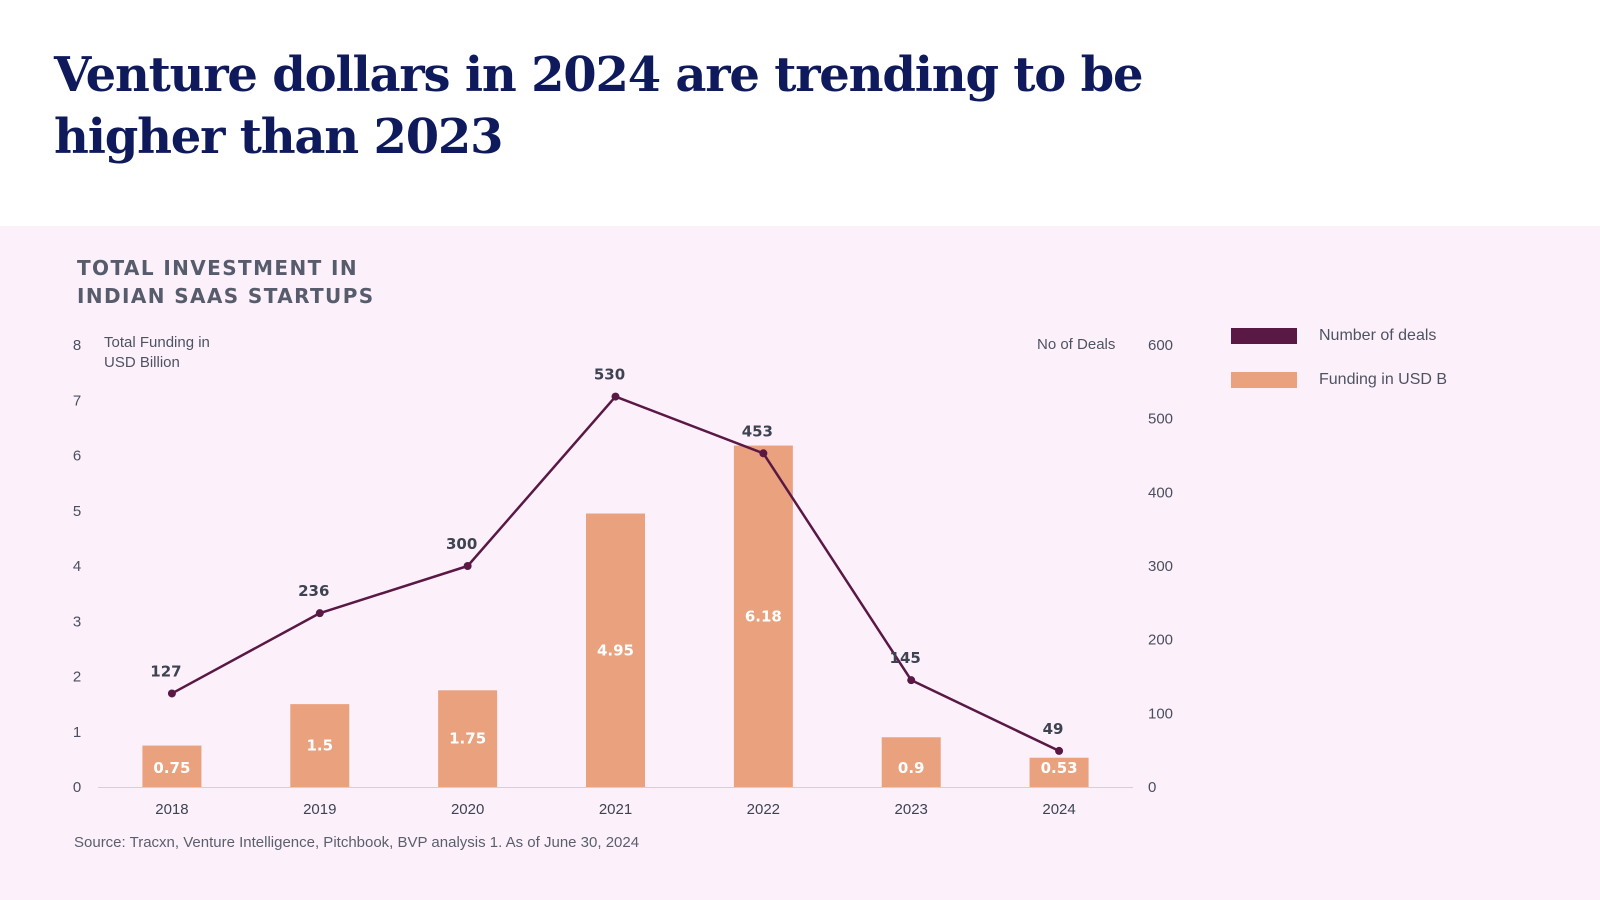 The image size is (1600, 900). Describe the element at coordinates (1264, 380) in the screenshot. I see `legend-swatch-funding` at that location.